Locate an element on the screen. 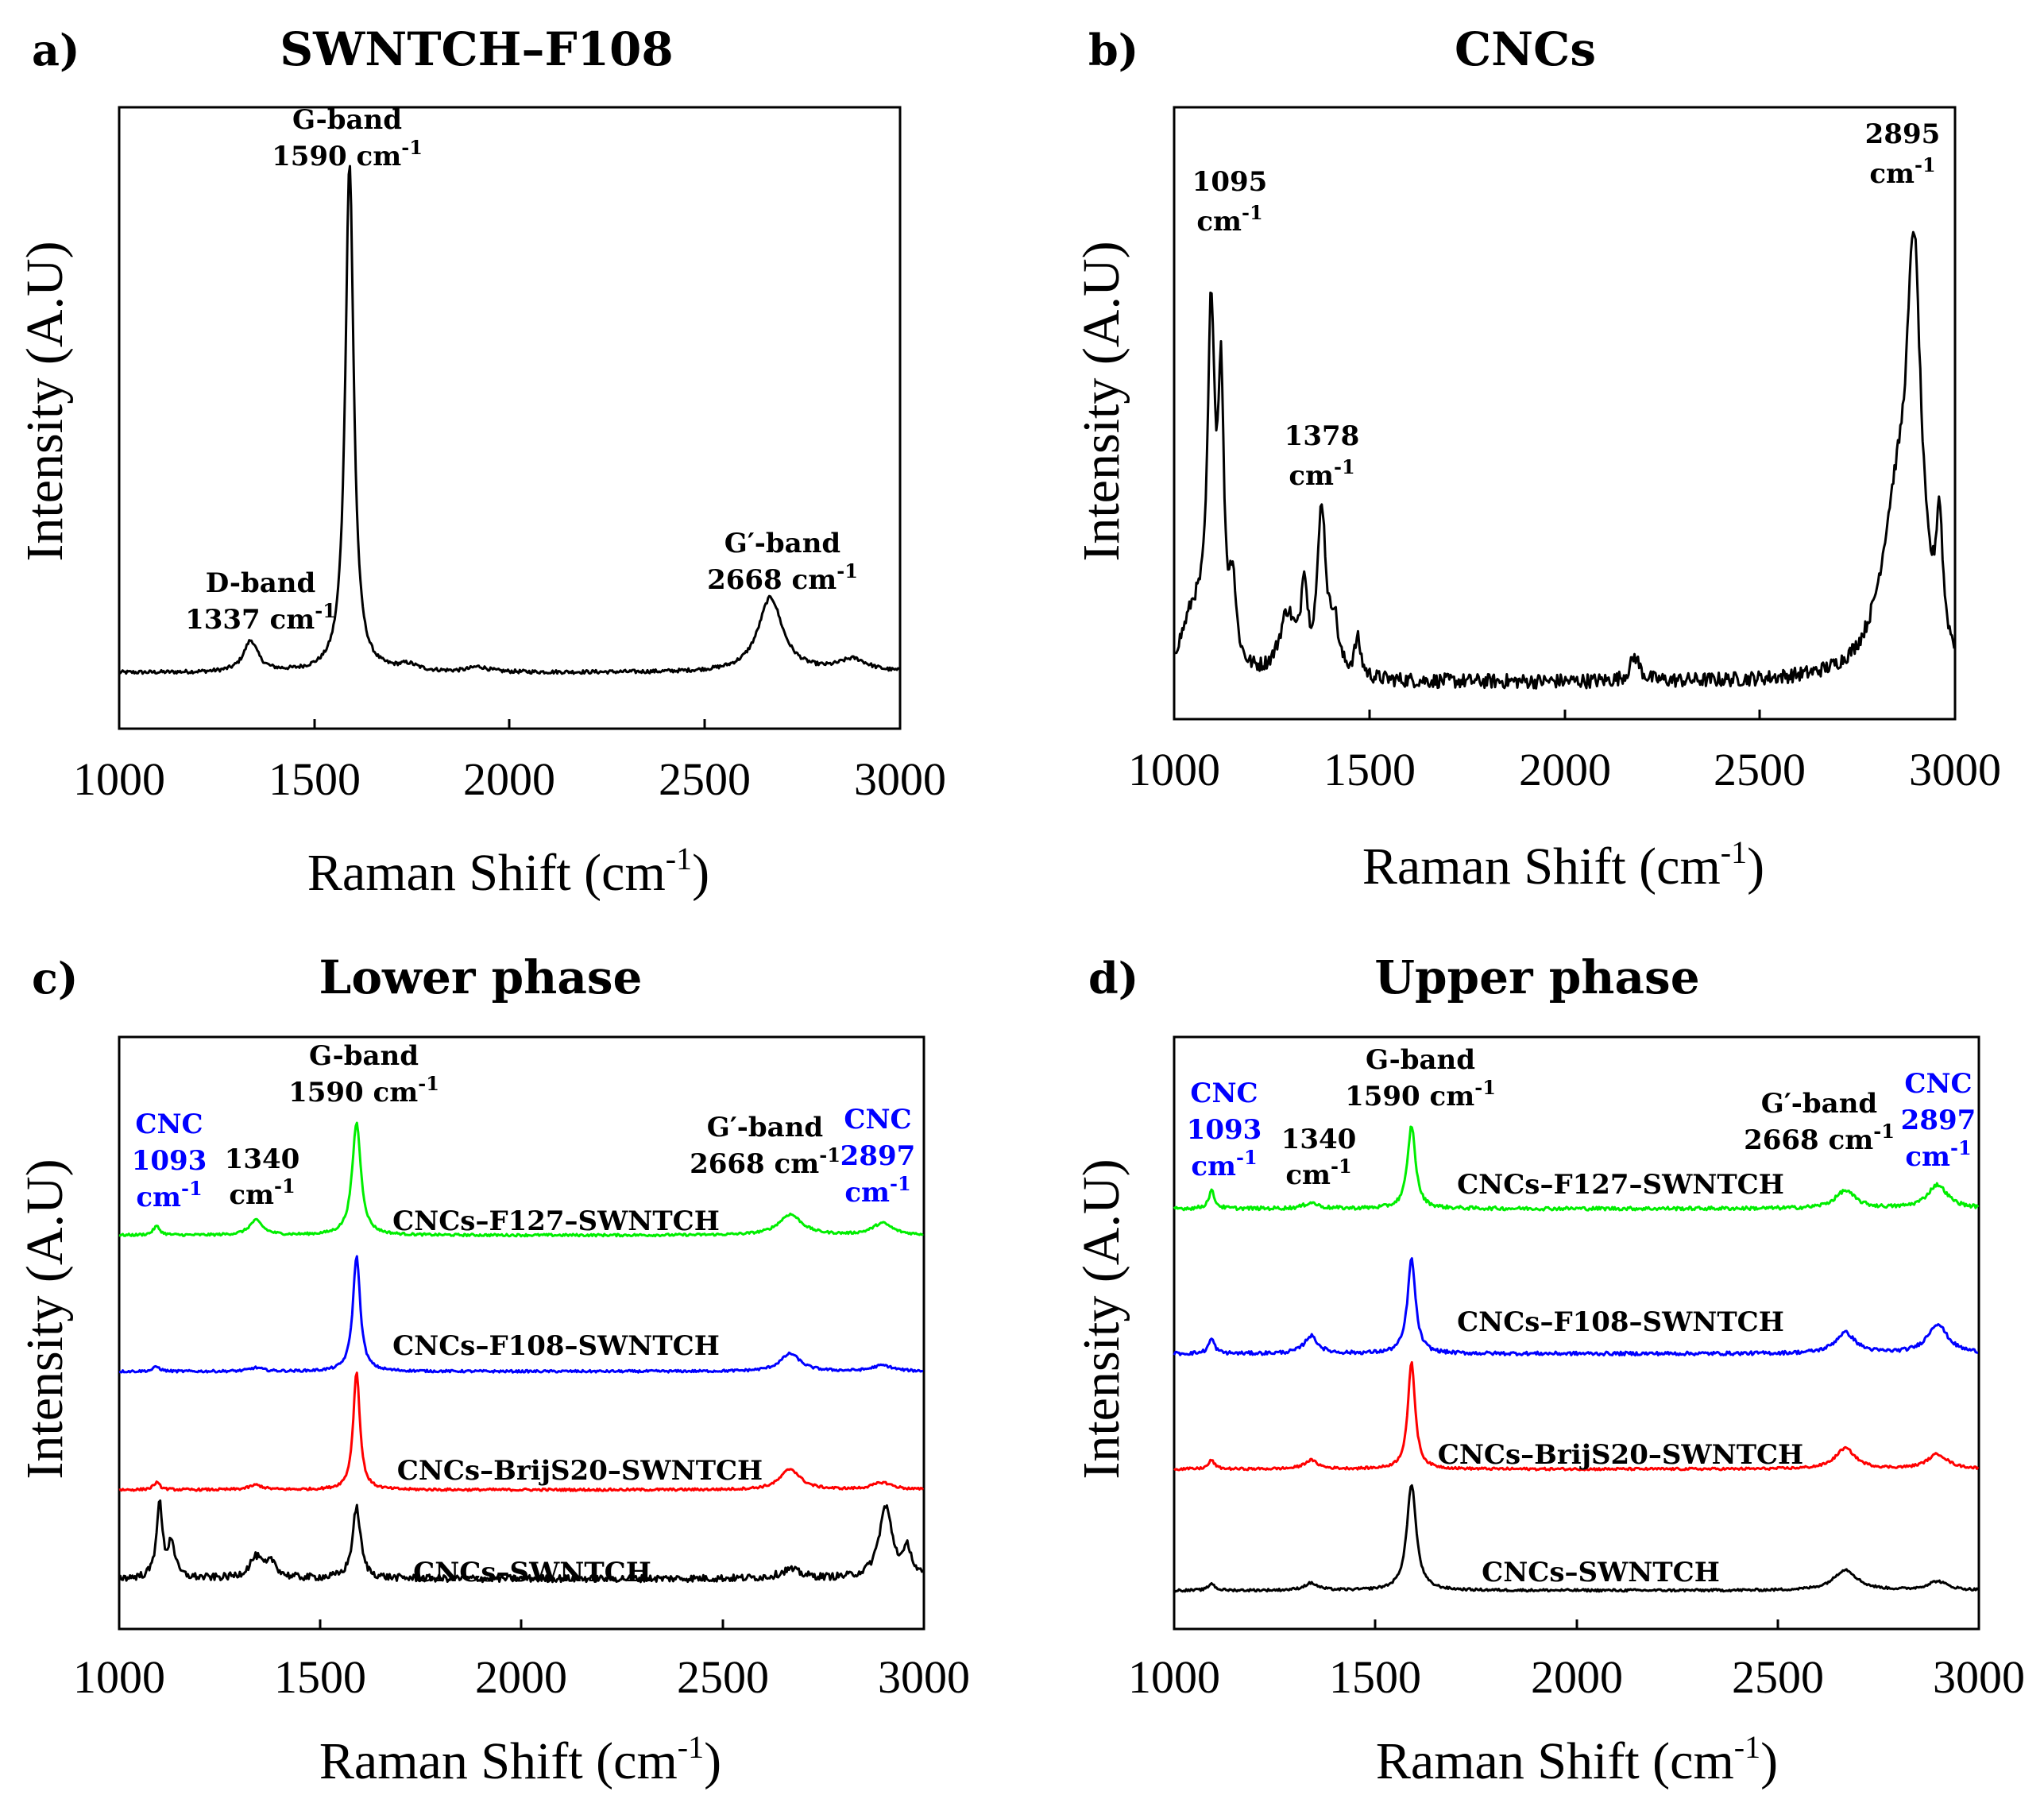  panel-d-tick-labels: 1000 1500 2000 2500 3000 is located at coordinates (1576, 1677).